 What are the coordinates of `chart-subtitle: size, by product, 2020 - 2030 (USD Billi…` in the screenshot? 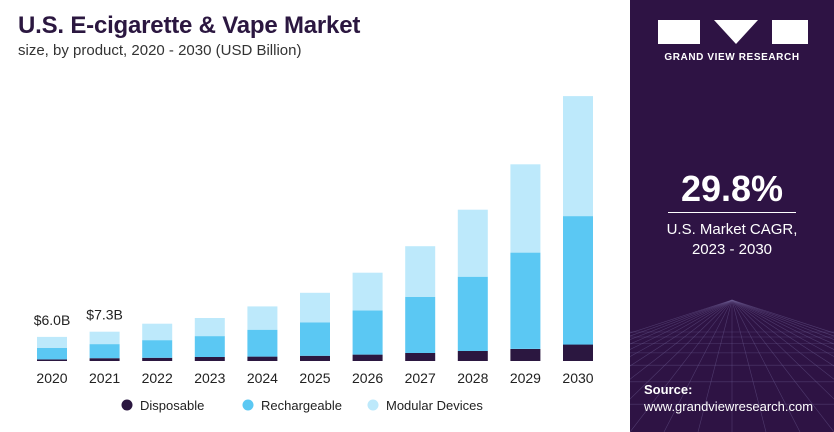 It's located at (160, 50).